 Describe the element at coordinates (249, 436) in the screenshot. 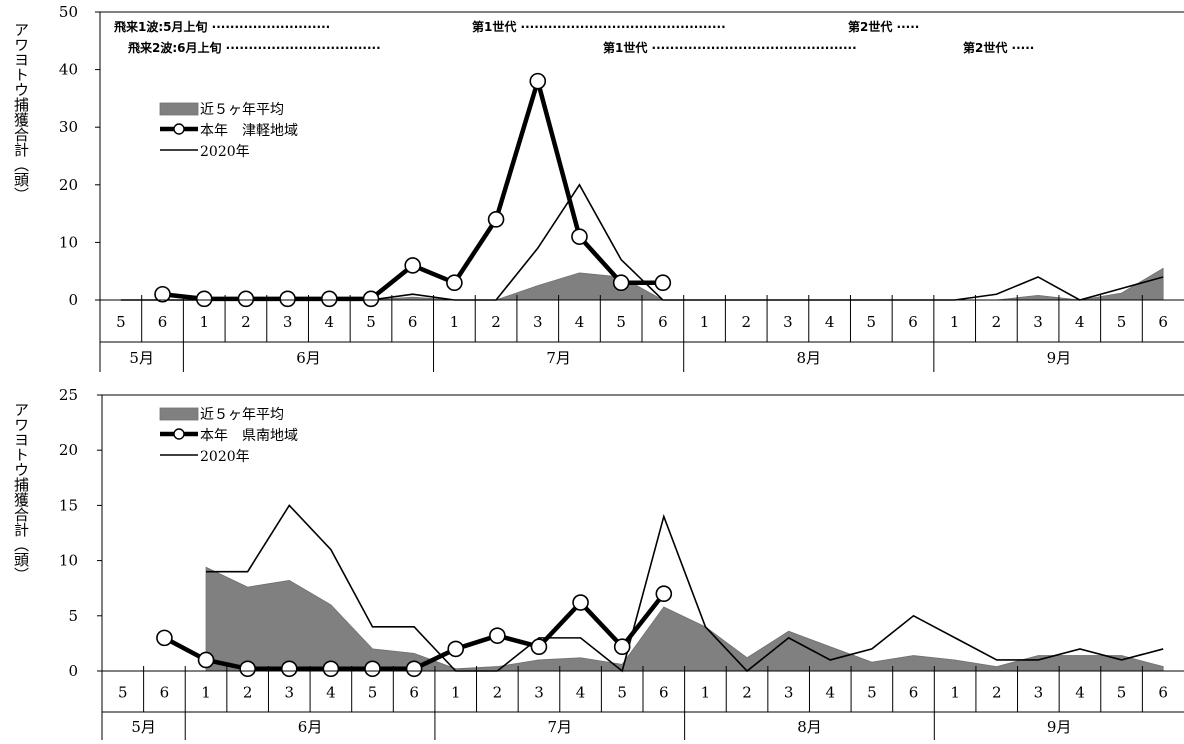

I see `legend-label-current-year: 本年 県南地域` at that location.